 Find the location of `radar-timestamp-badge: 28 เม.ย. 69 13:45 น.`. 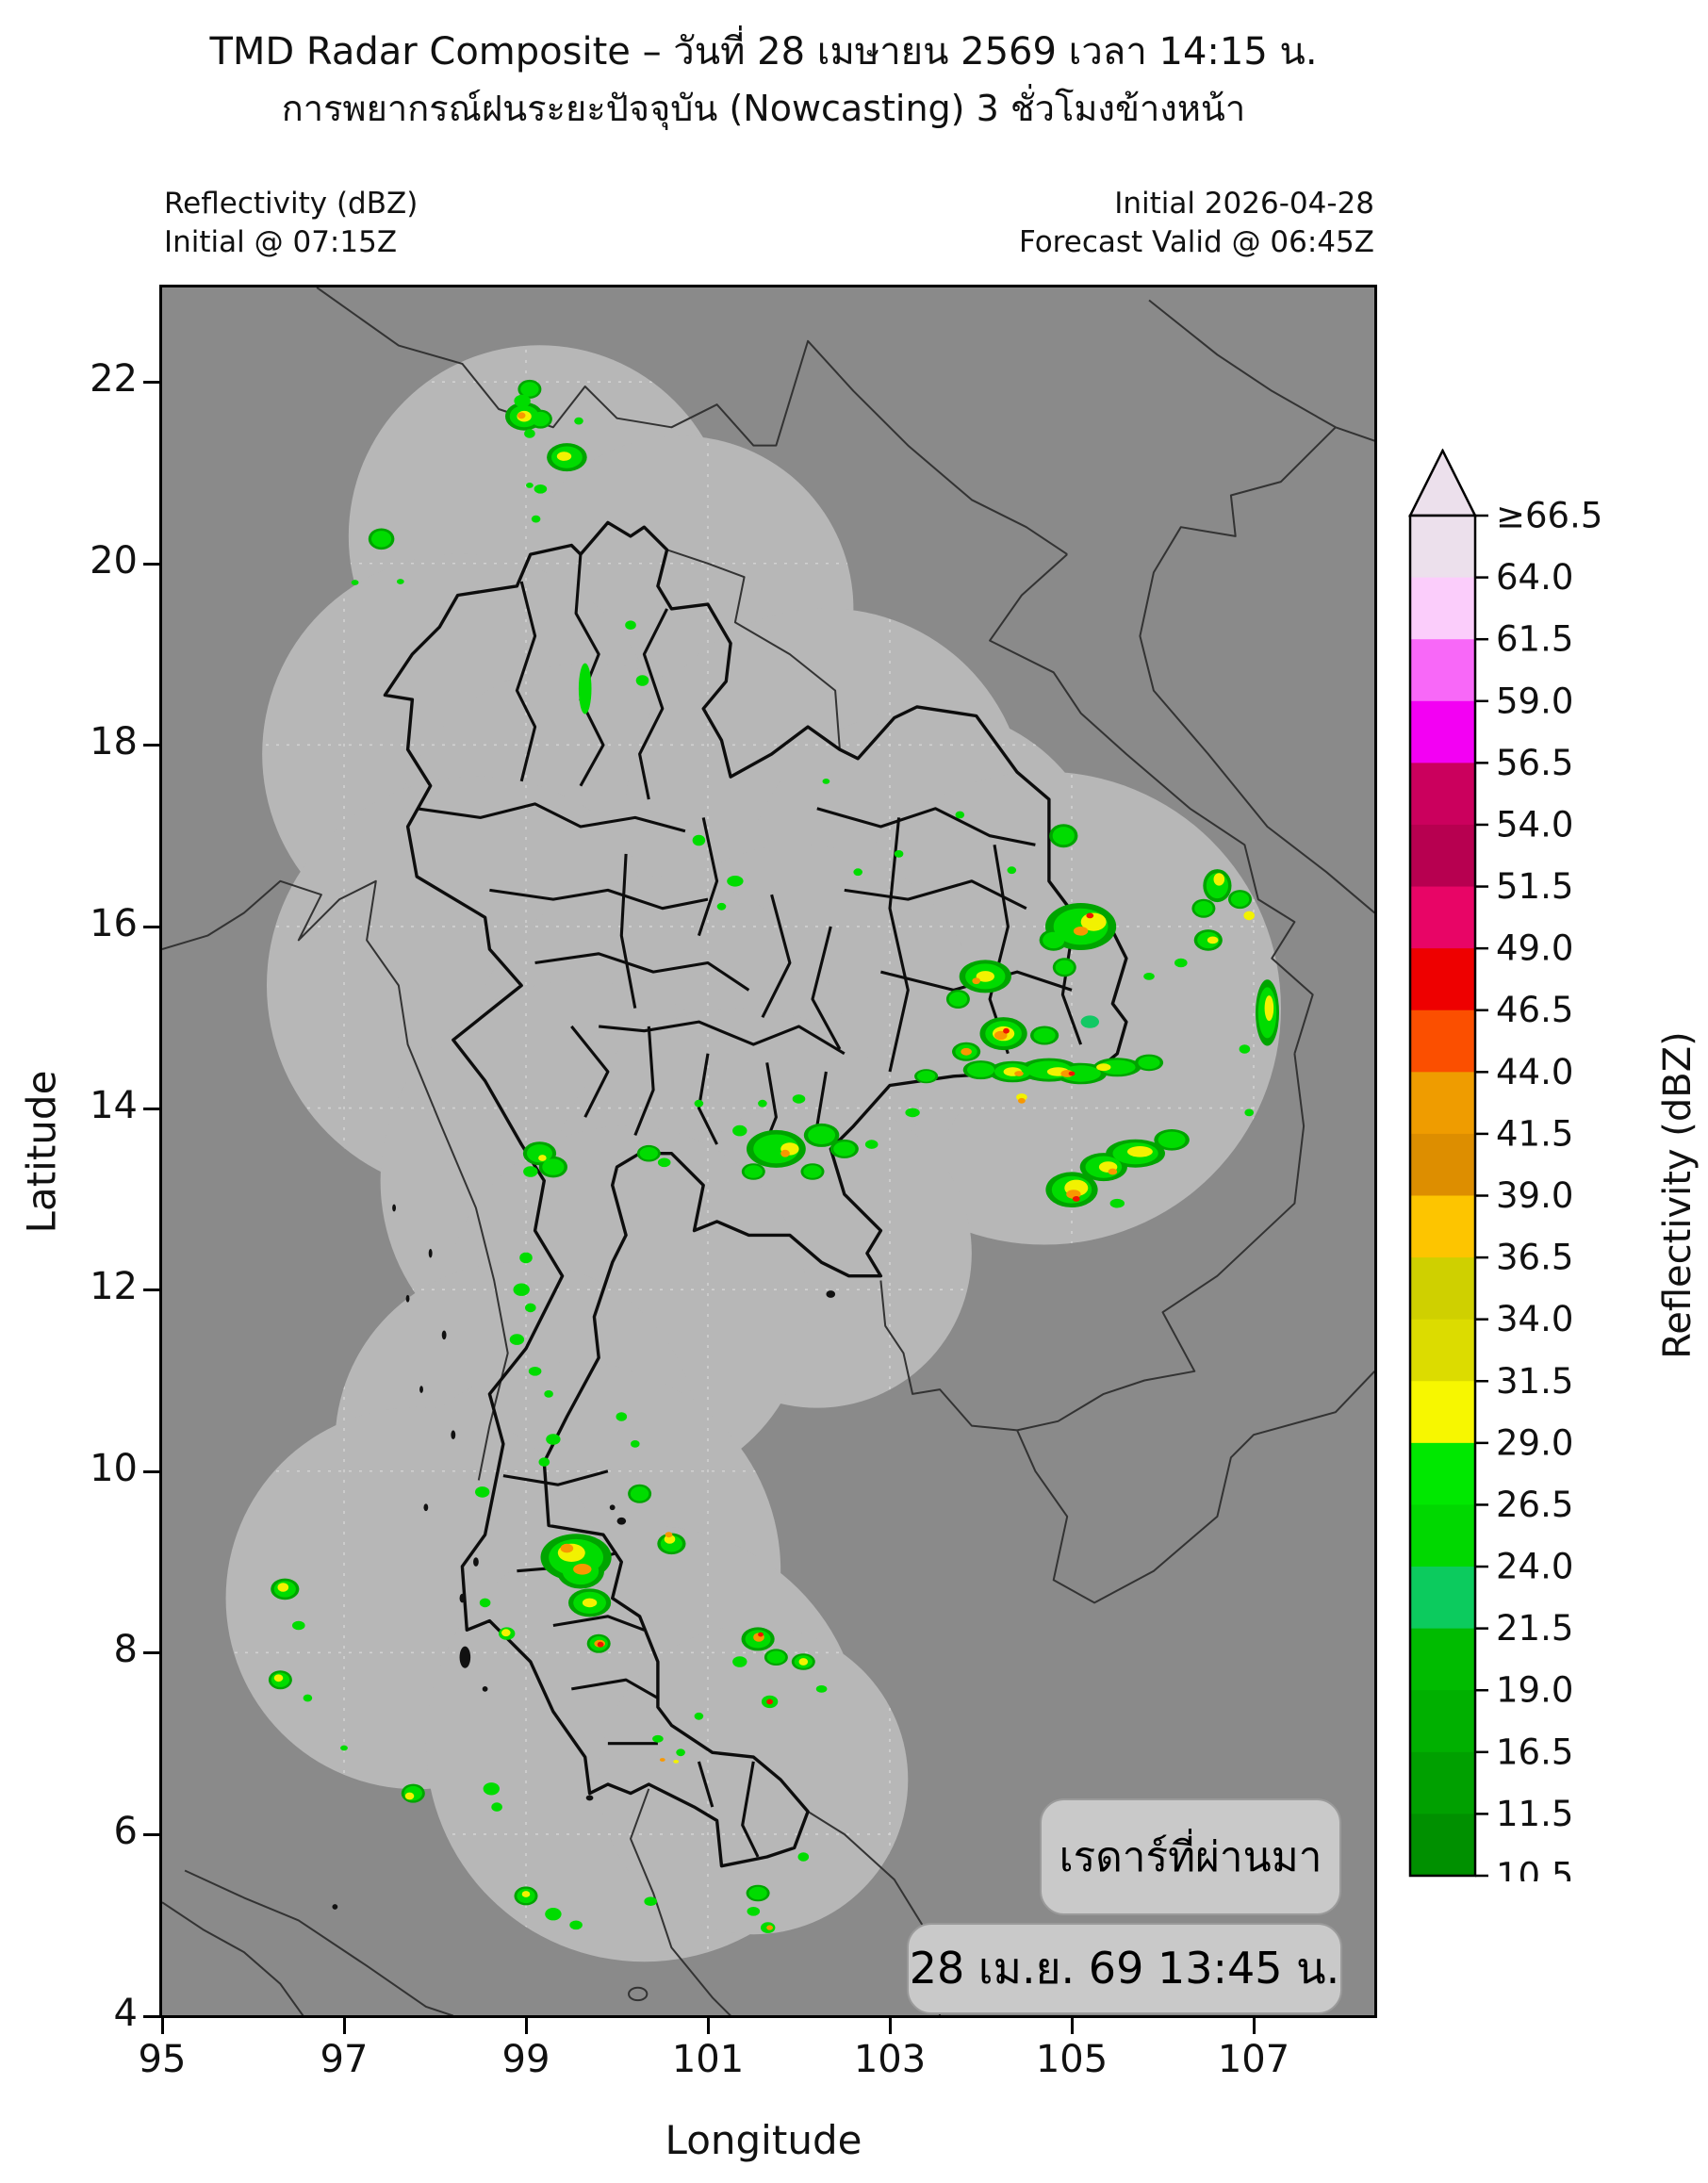

radar-timestamp-badge: 28 เม.ย. 69 13:45 น. is located at coordinates (1125, 1969).